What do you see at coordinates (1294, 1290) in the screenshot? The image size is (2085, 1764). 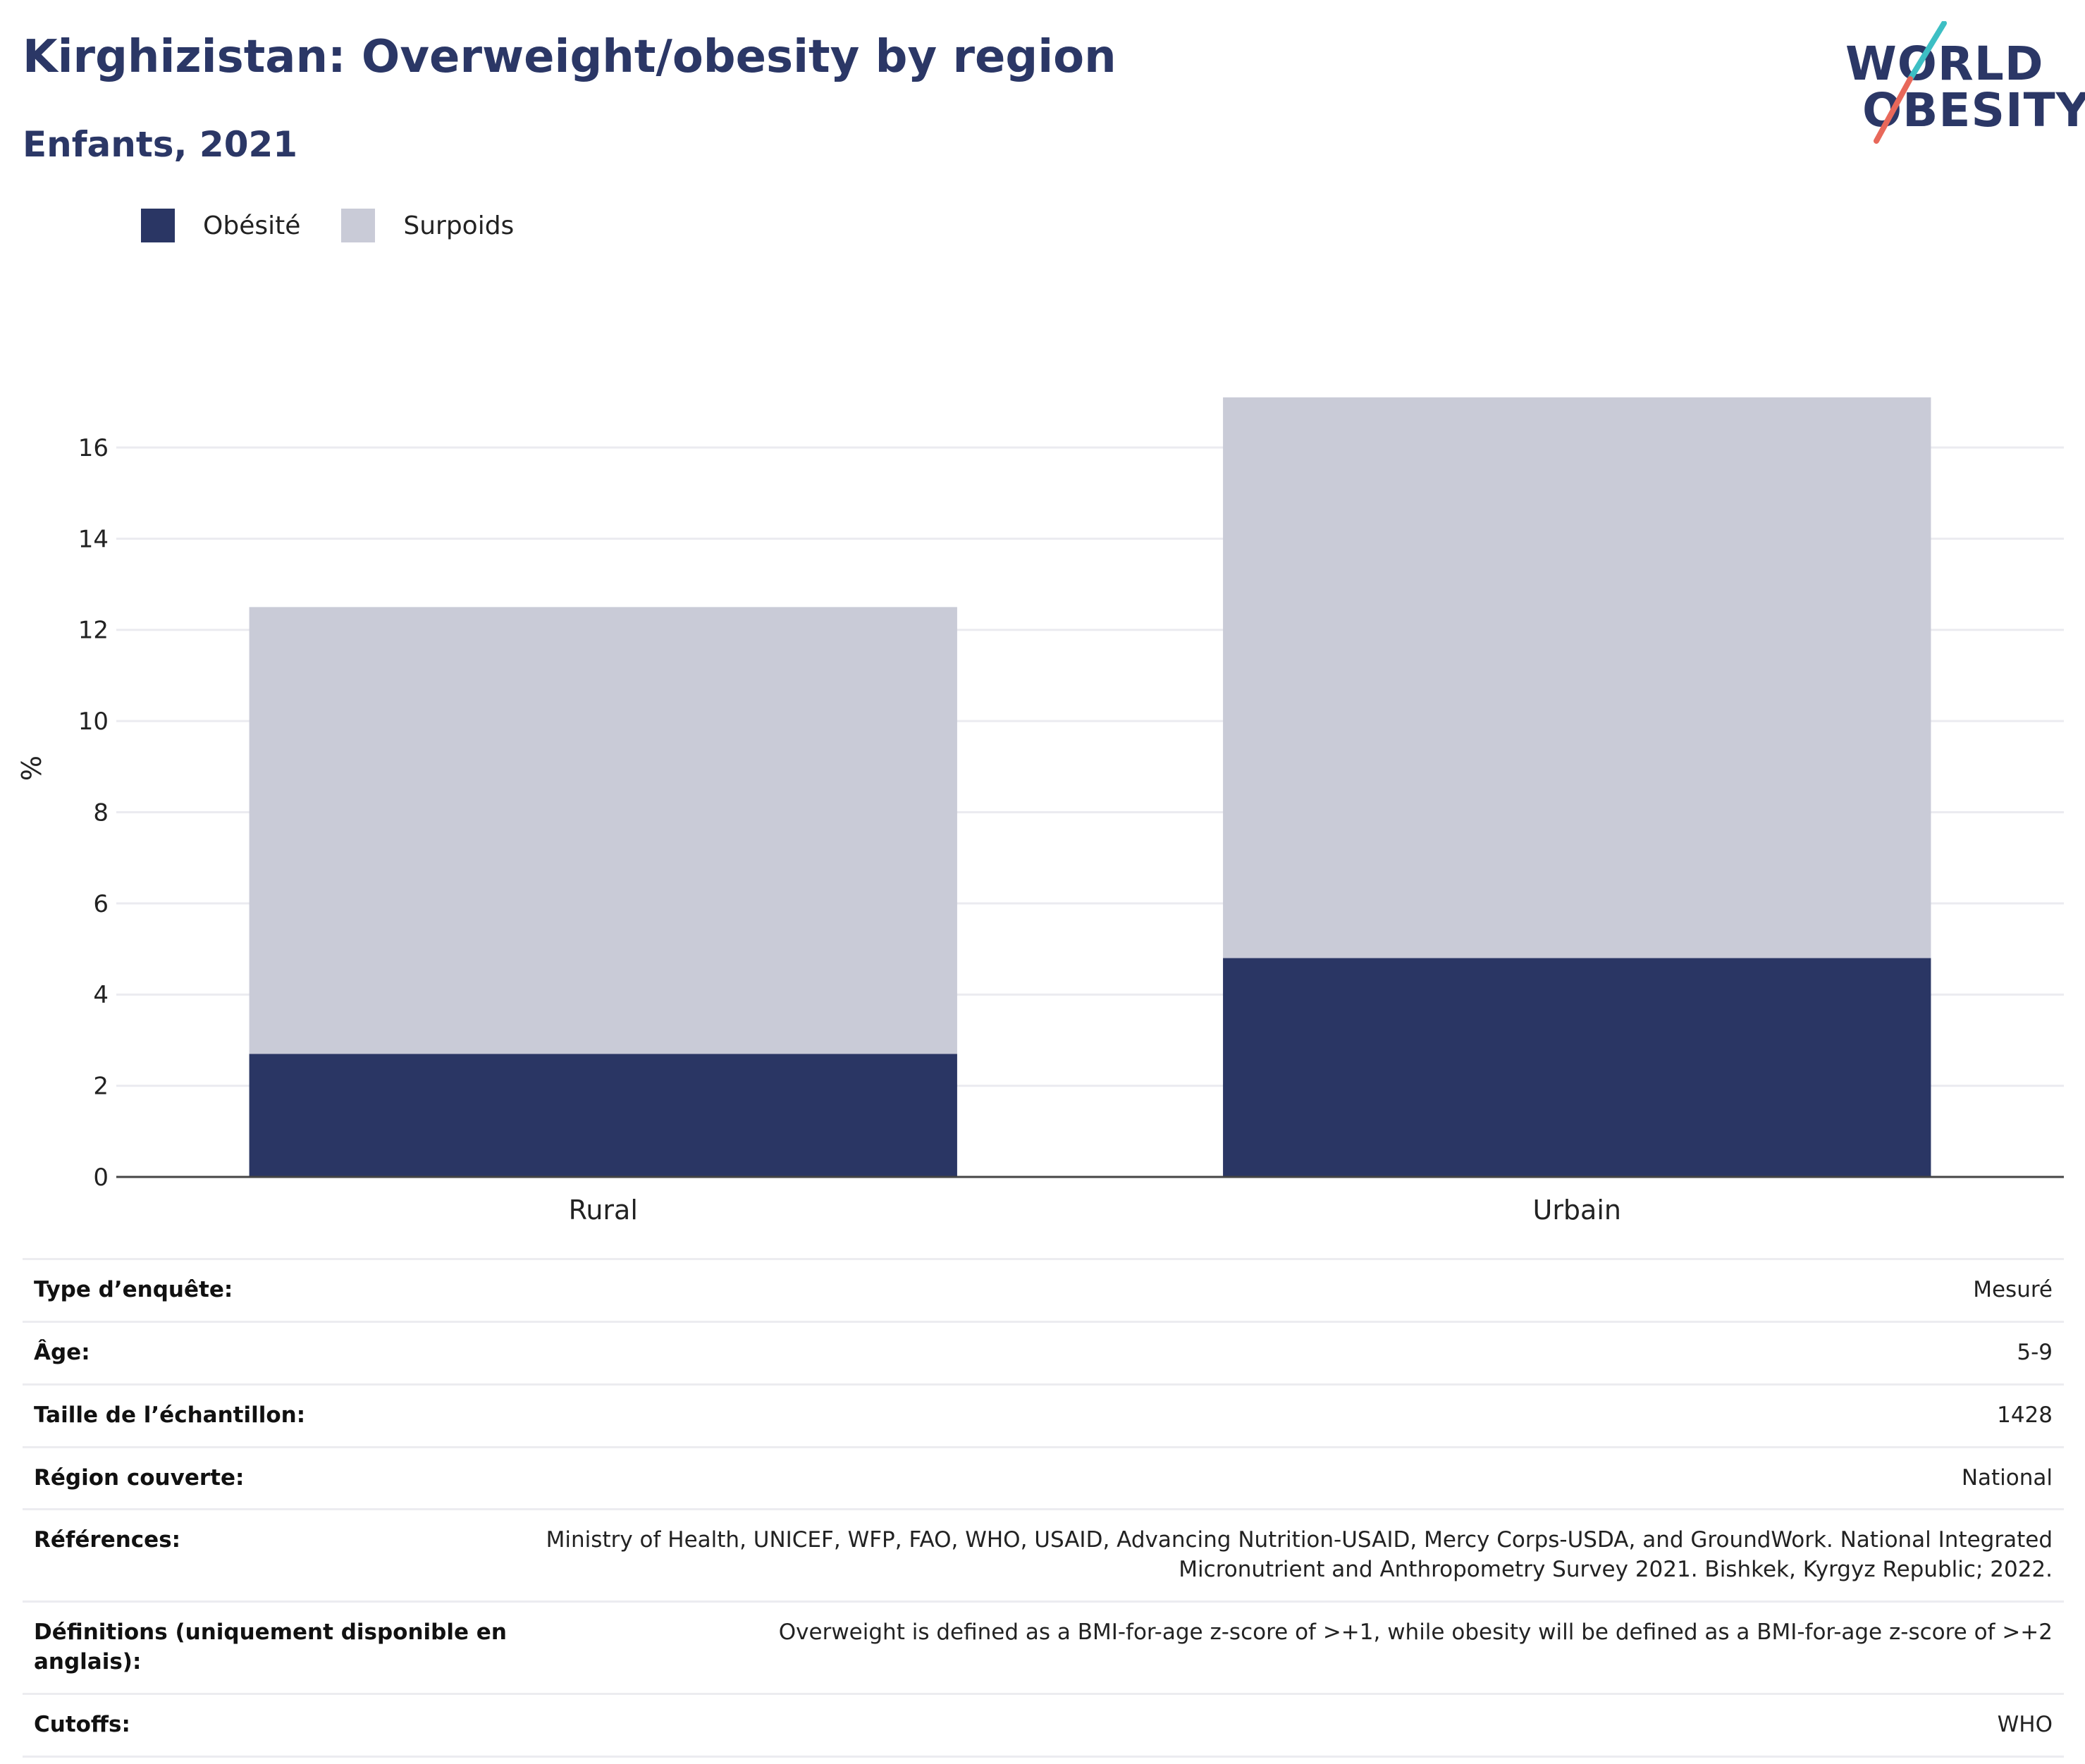 I see `info-value: Mesuré` at bounding box center [1294, 1290].